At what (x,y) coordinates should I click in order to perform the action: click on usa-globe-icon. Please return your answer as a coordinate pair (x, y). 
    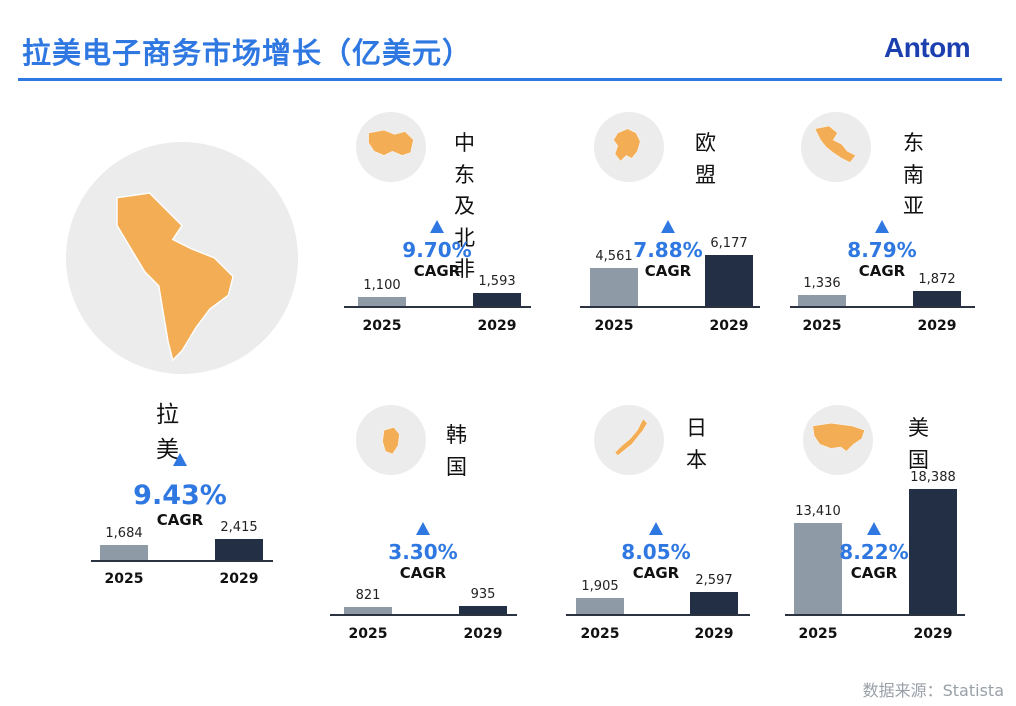
    Looking at the image, I should click on (838, 440).